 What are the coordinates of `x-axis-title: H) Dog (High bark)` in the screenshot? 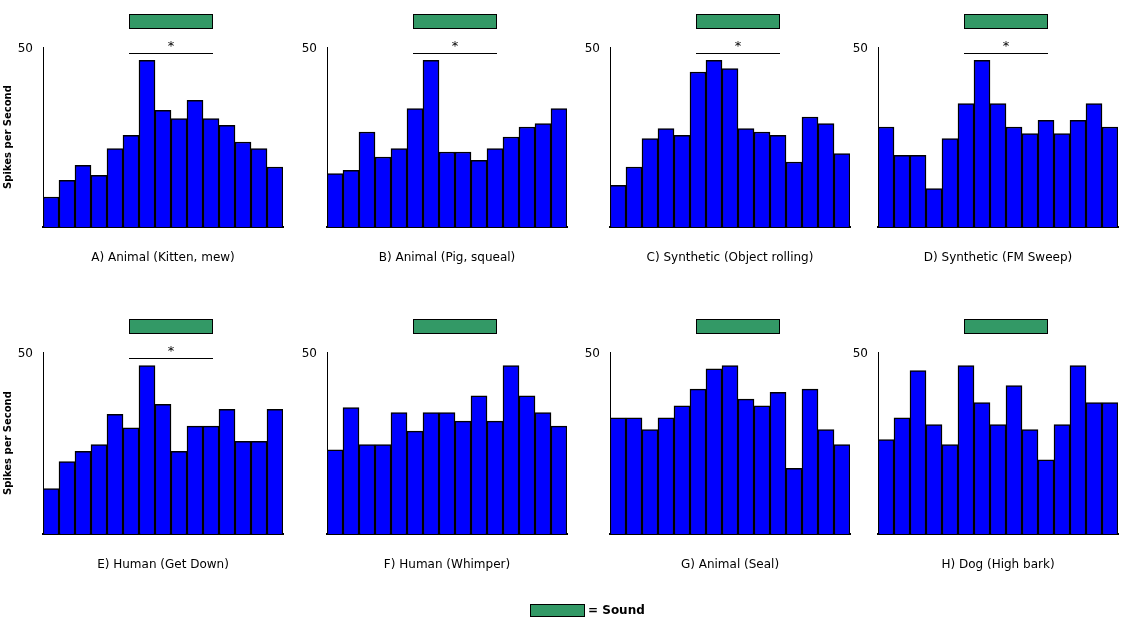 It's located at (998, 563).